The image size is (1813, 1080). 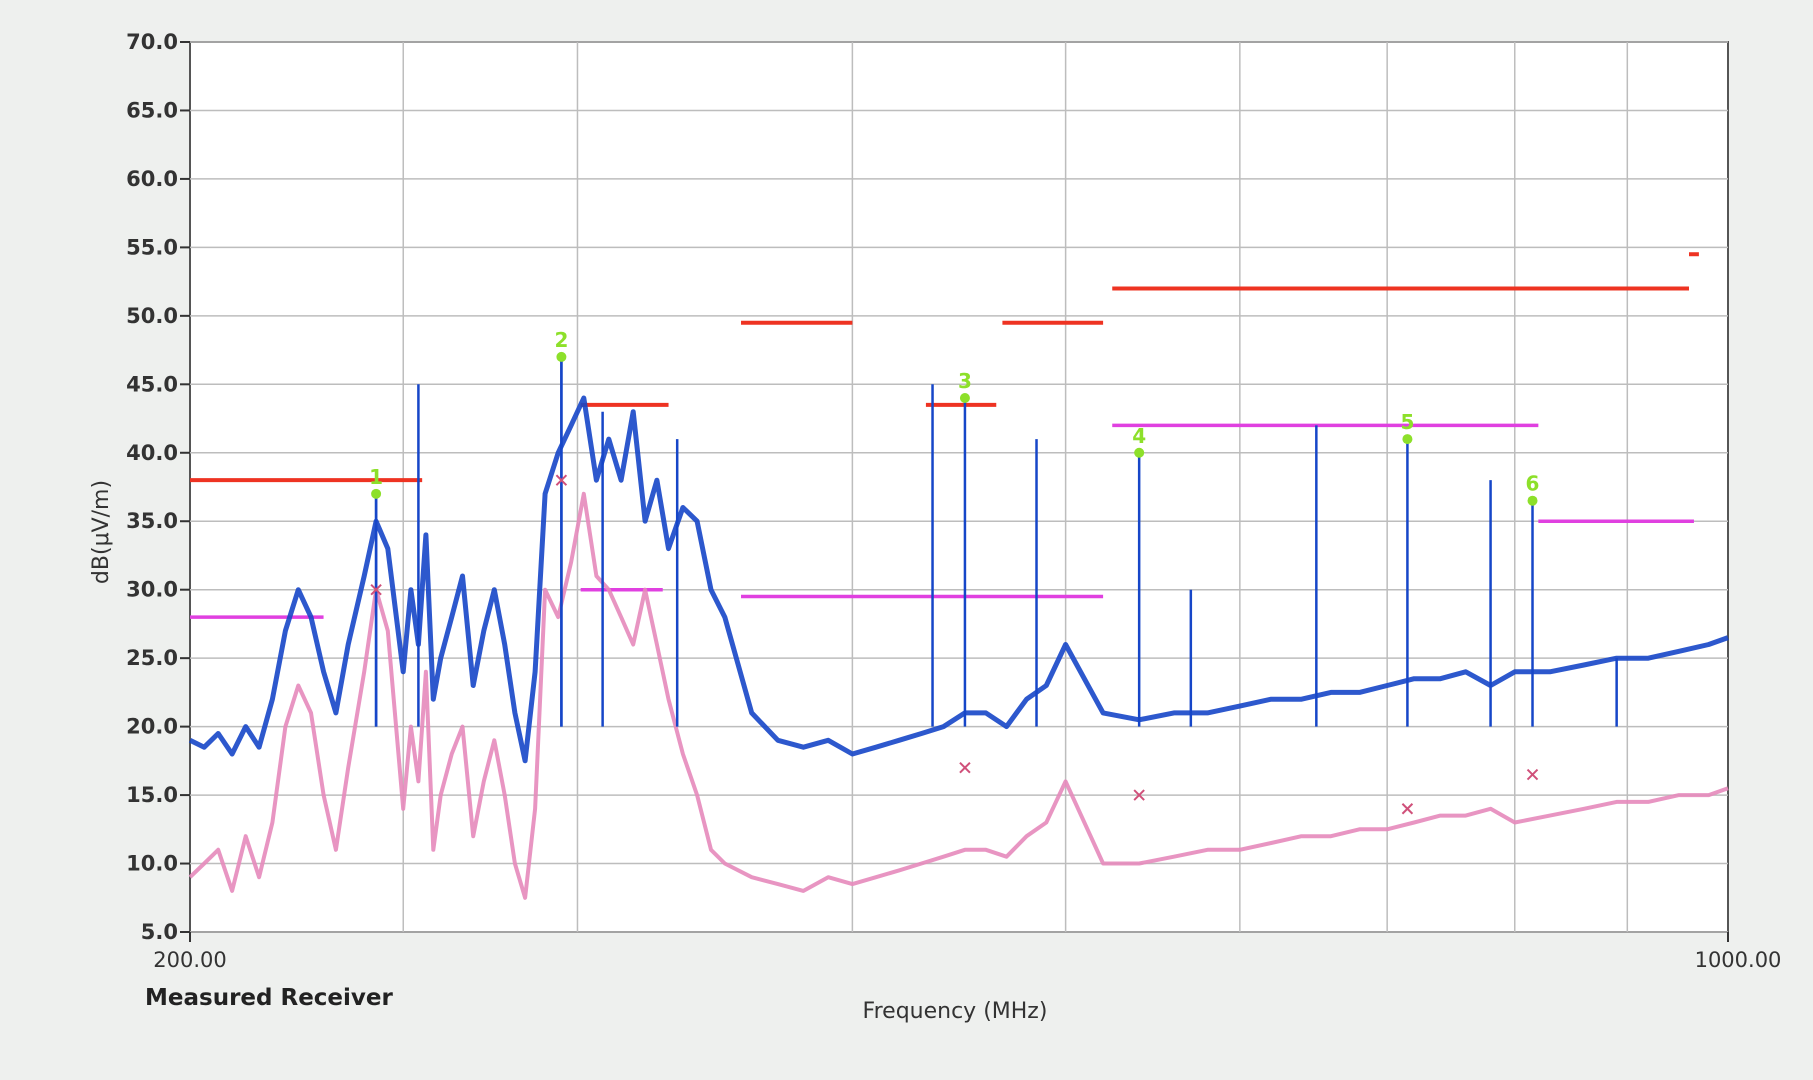 What do you see at coordinates (1738, 960) in the screenshot?
I see `x-tick-label: 1000.00` at bounding box center [1738, 960].